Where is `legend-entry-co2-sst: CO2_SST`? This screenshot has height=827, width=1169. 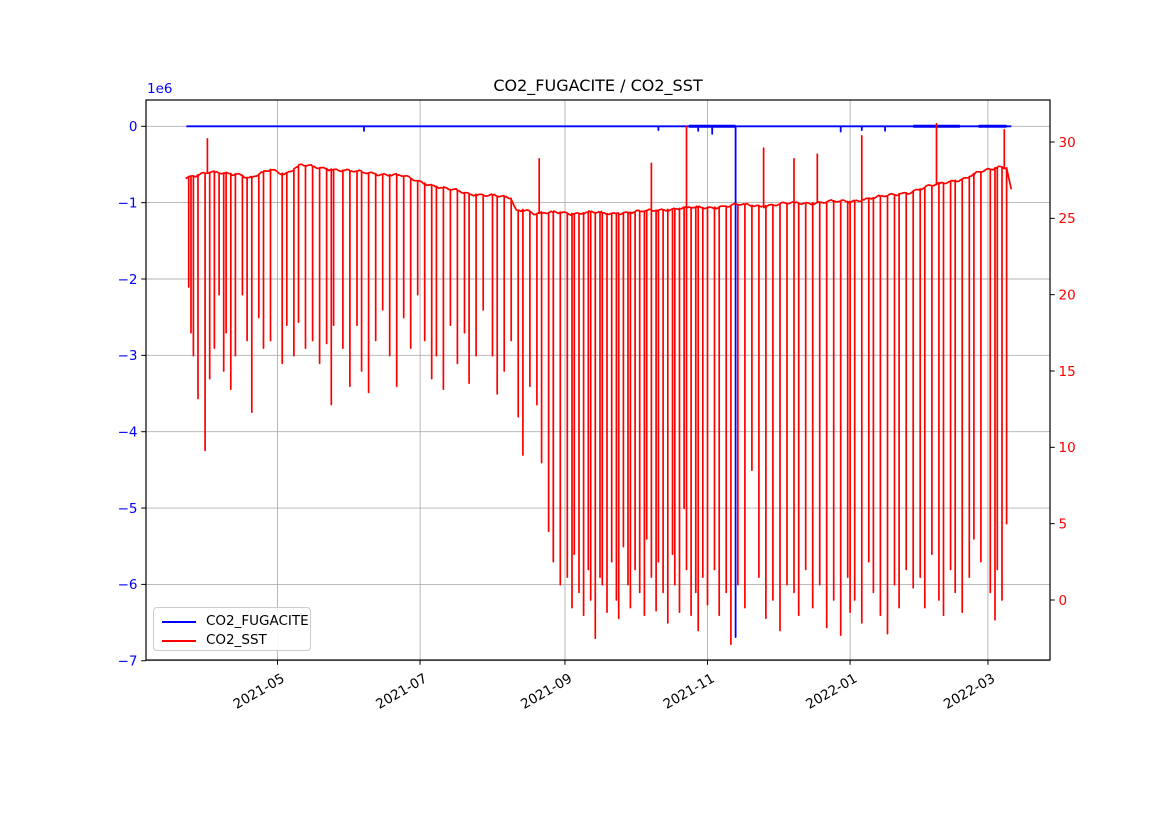
legend-entry-co2-sst: CO2_SST is located at coordinates (236, 640).